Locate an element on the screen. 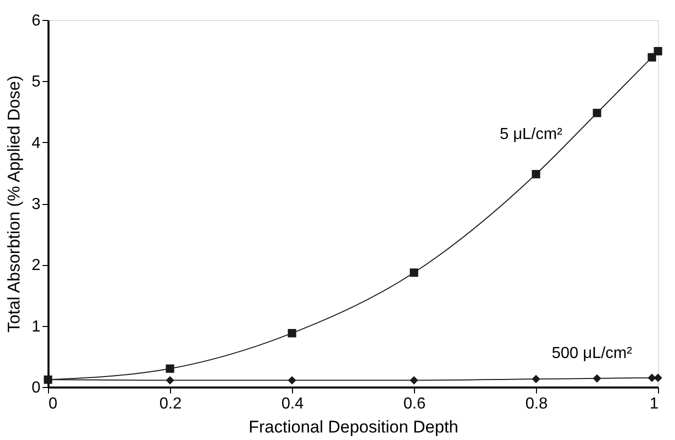 The width and height of the screenshot is (675, 440). series-label: 5 μL/cm² is located at coordinates (531, 135).